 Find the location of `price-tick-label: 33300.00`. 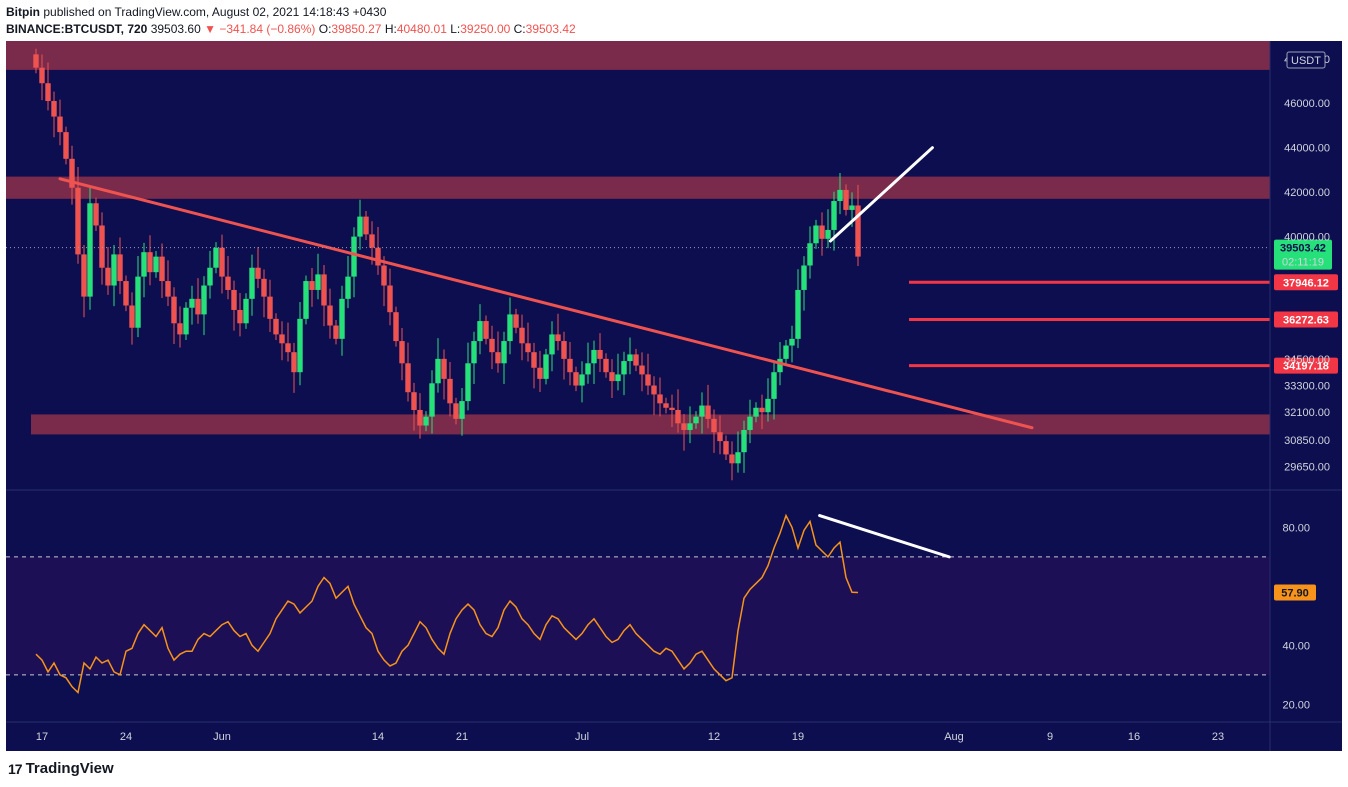

price-tick-label: 33300.00 is located at coordinates (1307, 387).